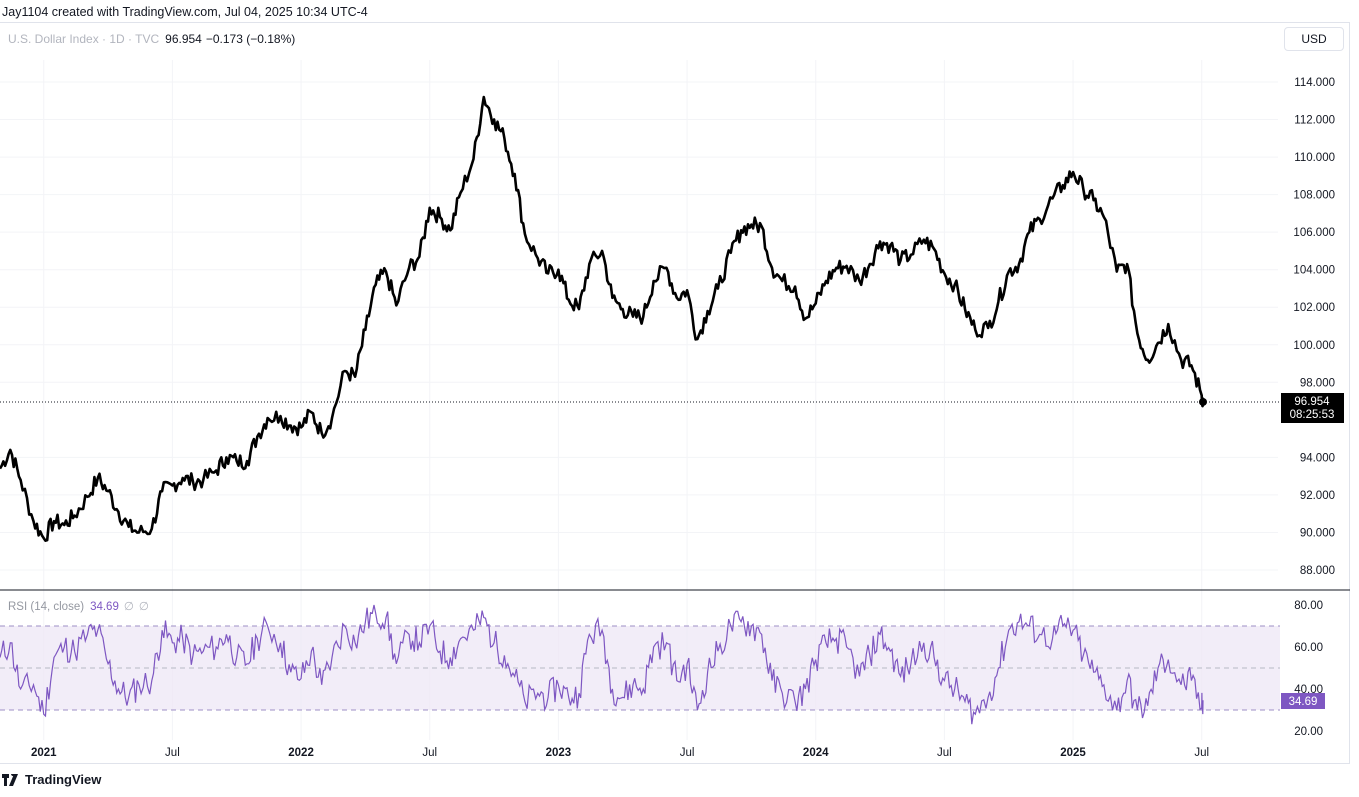  I want to click on legend-value: 96.954, so click(183, 39).